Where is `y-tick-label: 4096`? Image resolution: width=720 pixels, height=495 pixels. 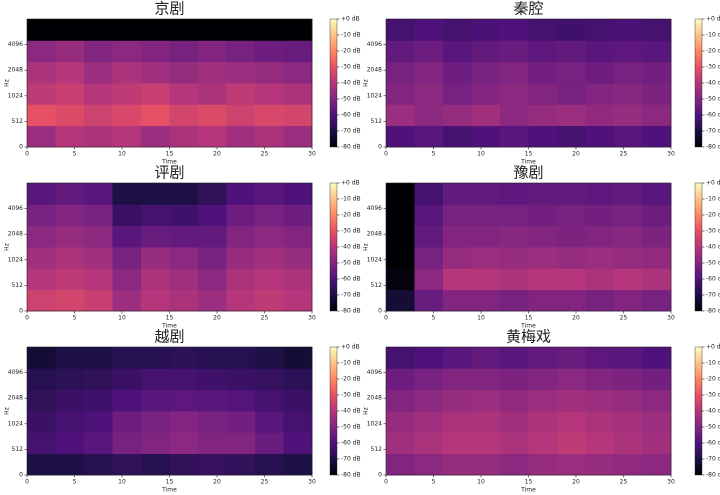
y-tick-label: 4096 is located at coordinates (374, 44).